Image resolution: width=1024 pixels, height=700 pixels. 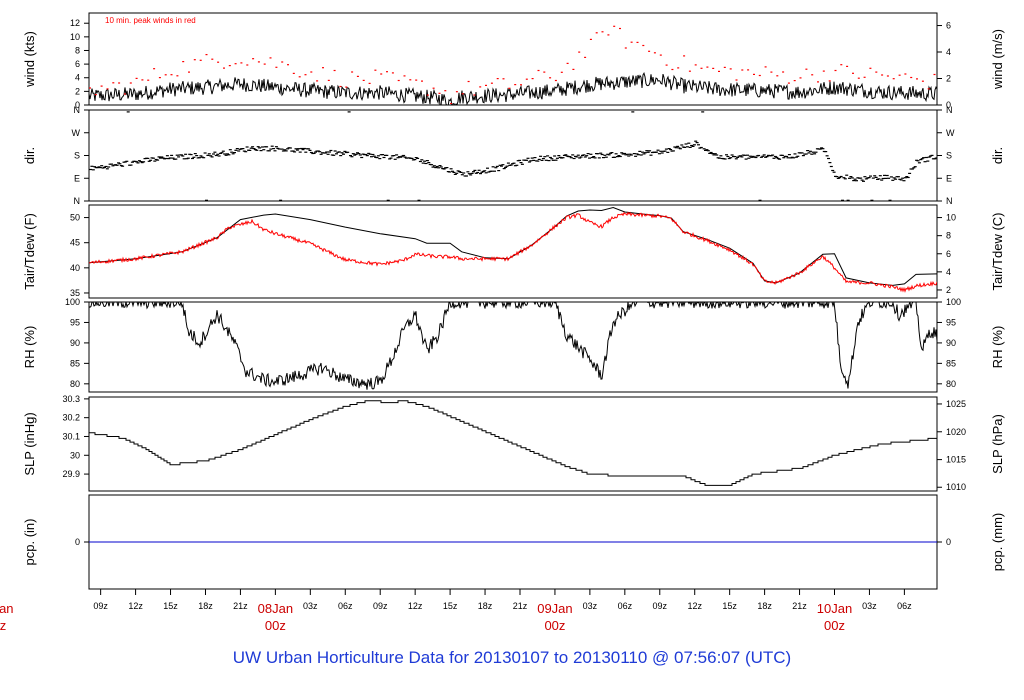 I want to click on panel-frame-temp, so click(x=513, y=251).